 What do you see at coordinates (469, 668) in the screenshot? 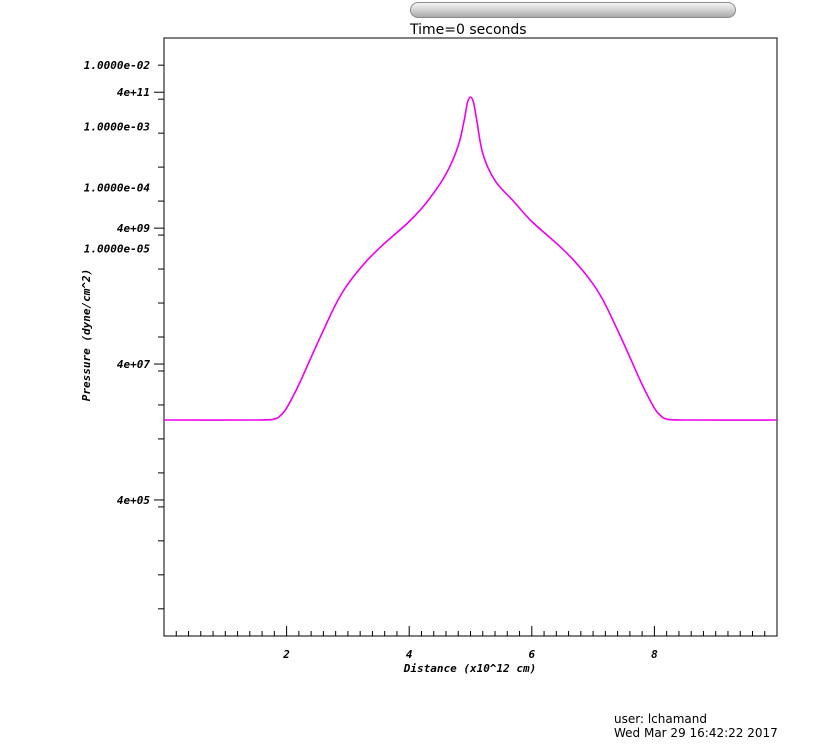
I see `x-axis-title: Distance (x10^12 cm)` at bounding box center [469, 668].